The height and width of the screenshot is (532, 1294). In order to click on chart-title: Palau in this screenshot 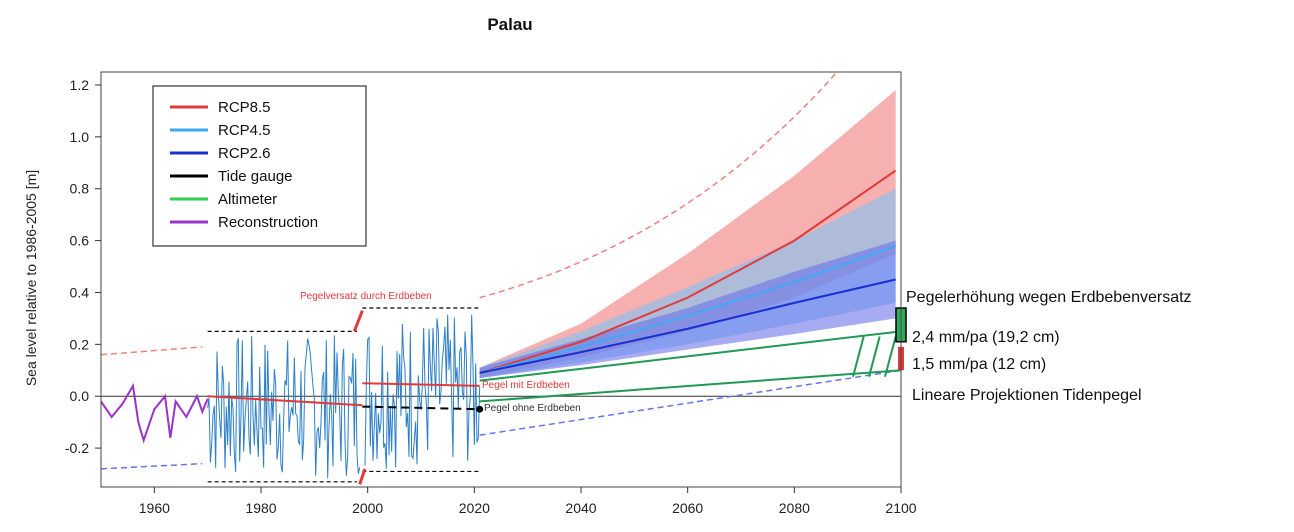, I will do `click(509, 24)`.